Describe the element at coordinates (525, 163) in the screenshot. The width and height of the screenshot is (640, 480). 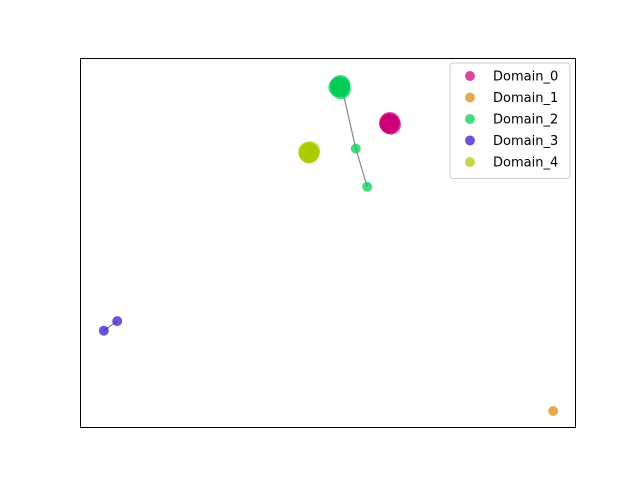
I see `legend-label-domain-4: Domain_4` at that location.